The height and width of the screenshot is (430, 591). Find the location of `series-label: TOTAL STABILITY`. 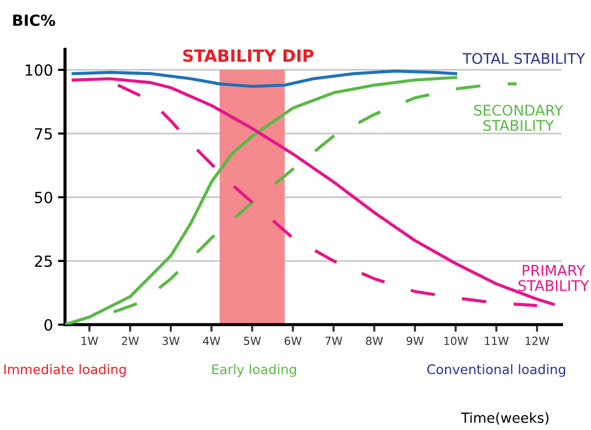

series-label: TOTAL STABILITY is located at coordinates (524, 58).